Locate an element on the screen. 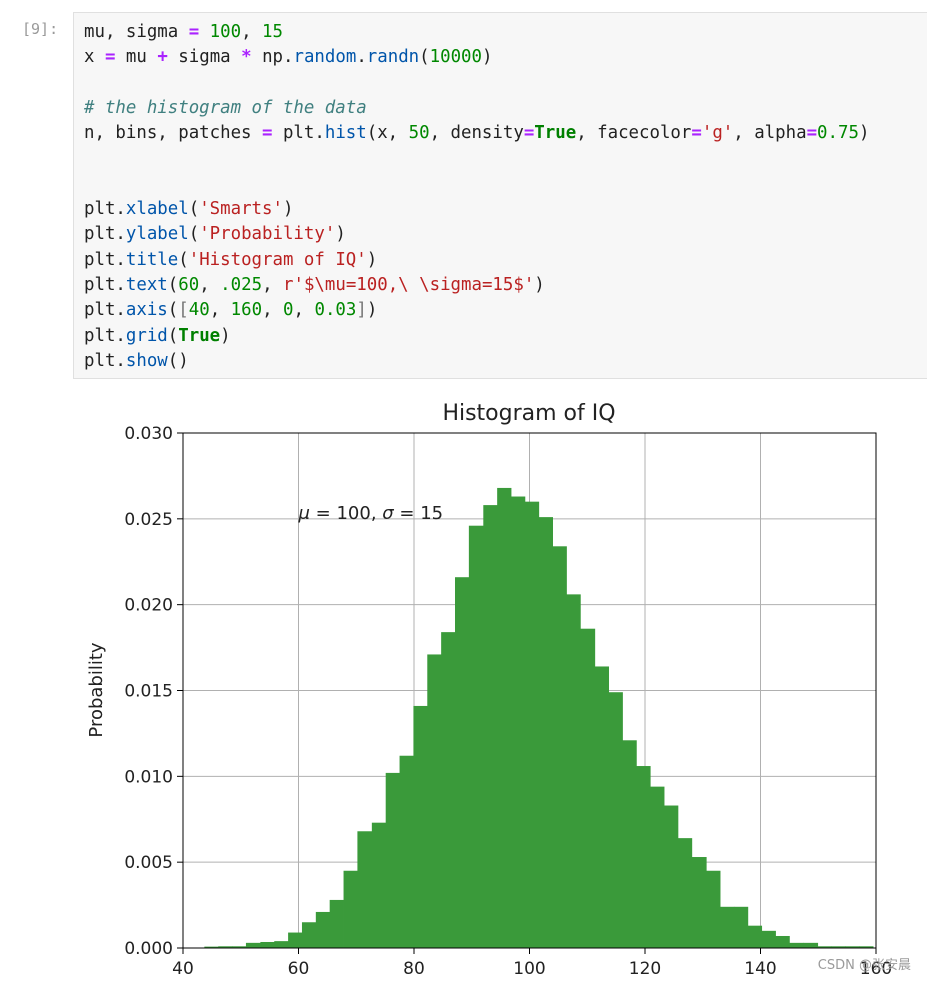 The width and height of the screenshot is (927, 986). code-token: ( is located at coordinates (194, 234).